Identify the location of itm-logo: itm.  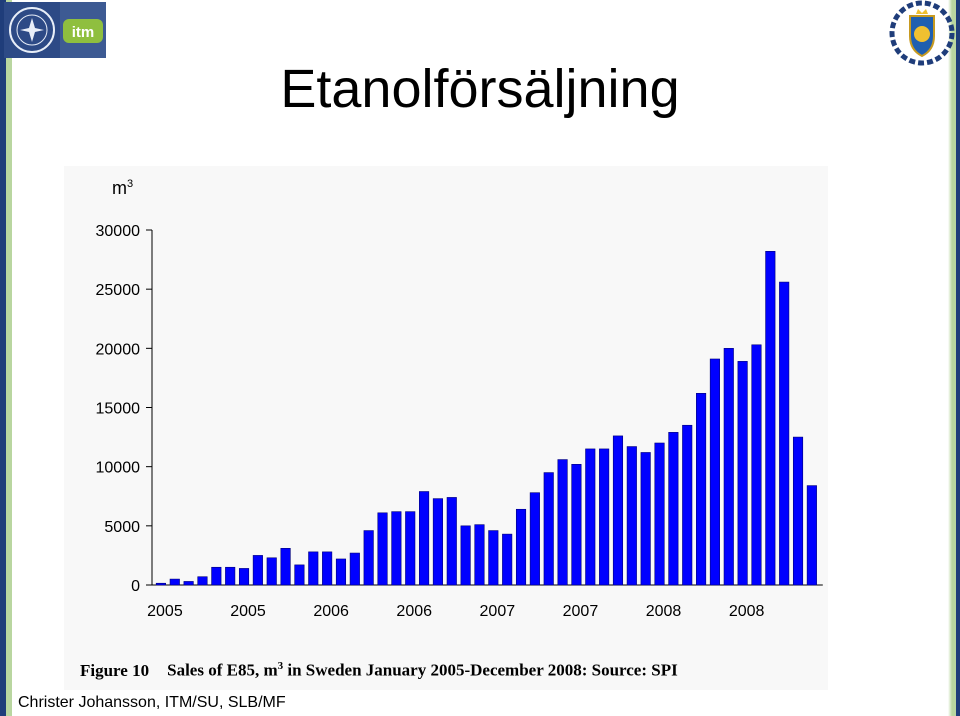
(83, 30).